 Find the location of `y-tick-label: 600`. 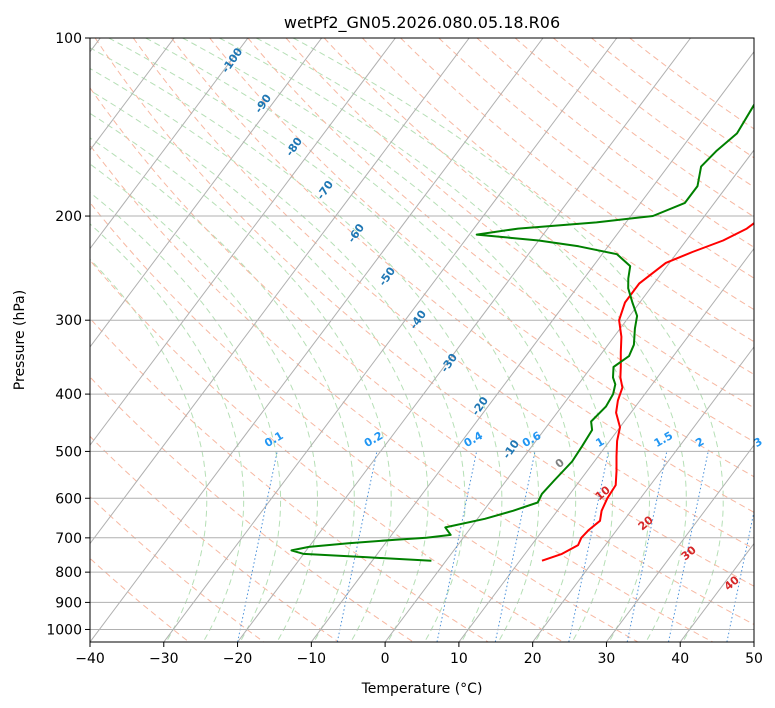

y-tick-label: 600 is located at coordinates (68, 499).